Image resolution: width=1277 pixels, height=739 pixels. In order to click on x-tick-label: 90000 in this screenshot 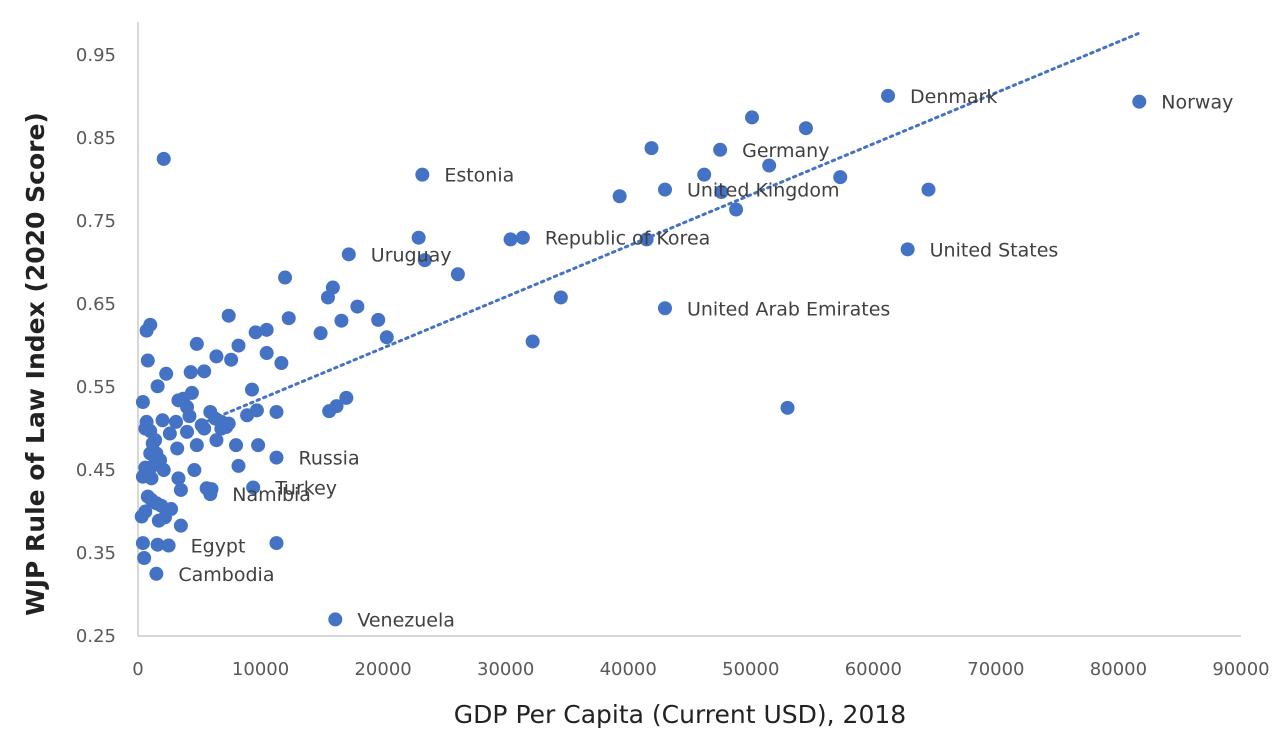, I will do `click(1240, 669)`.